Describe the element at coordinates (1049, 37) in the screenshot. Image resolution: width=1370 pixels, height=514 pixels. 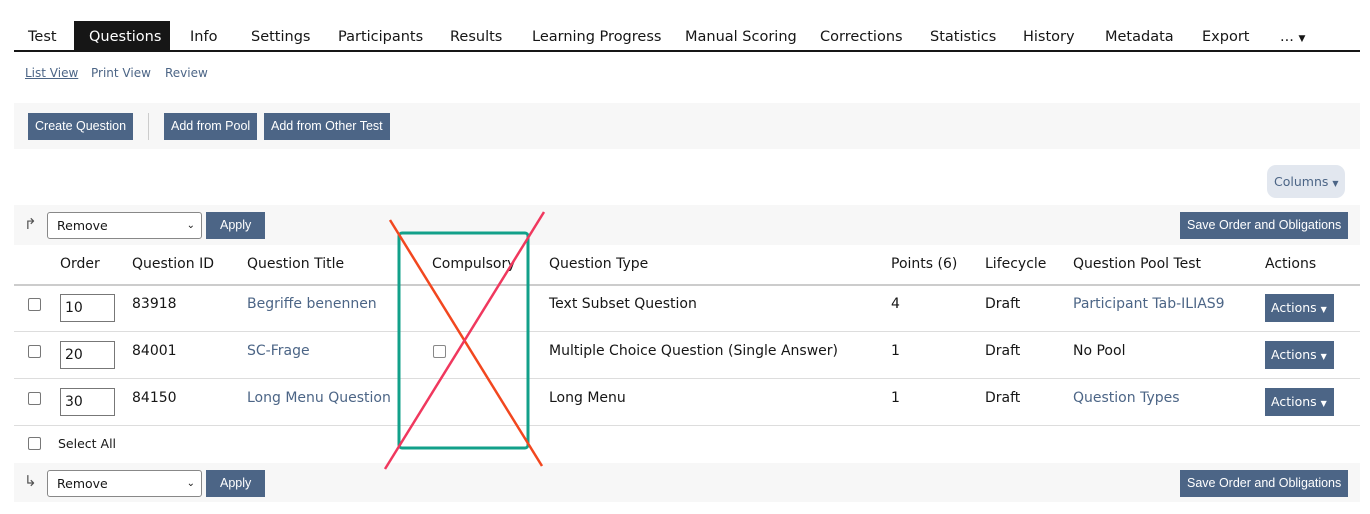
I see `tab-history: History` at that location.